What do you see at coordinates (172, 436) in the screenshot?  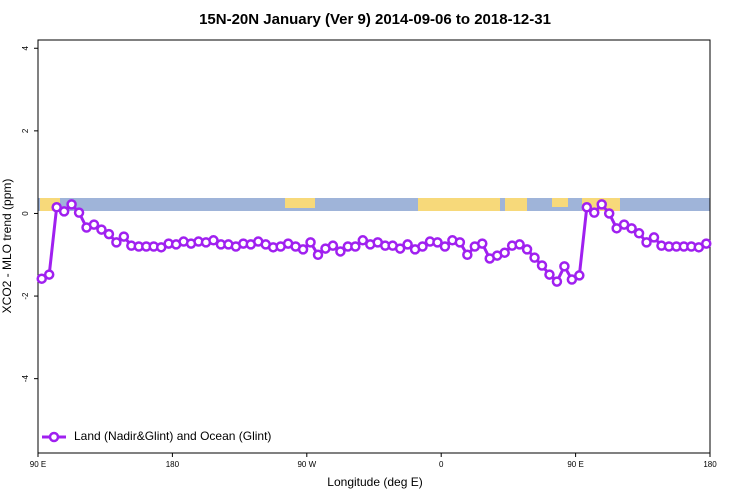 I see `legend-label: Land (Nadir&Glint) and Ocean (Glint)` at bounding box center [172, 436].